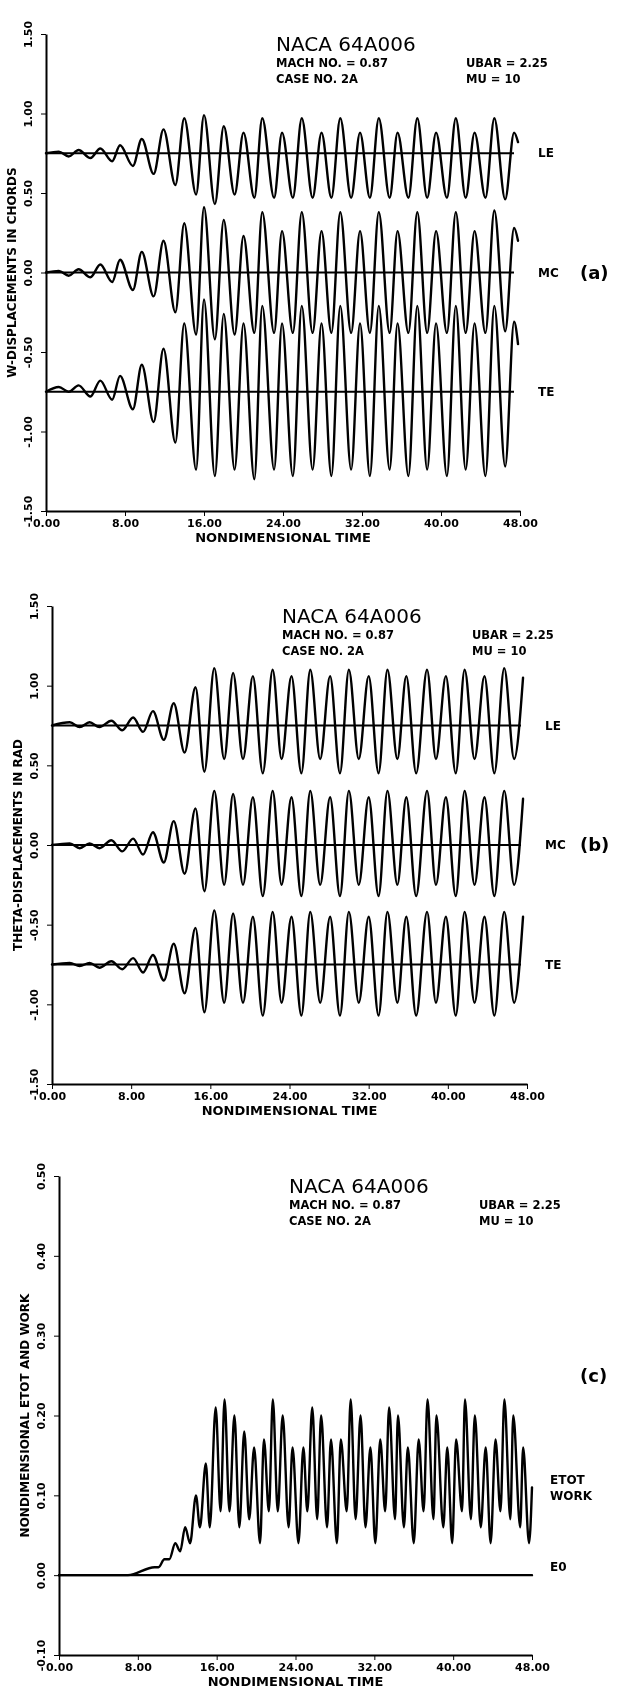 The image size is (624, 1688). What do you see at coordinates (546, 153) in the screenshot?
I see `series-label: LE` at bounding box center [546, 153].